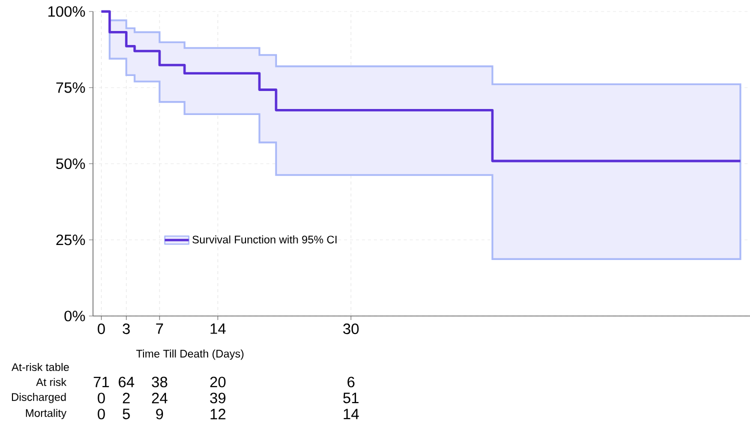 This screenshot has width=750, height=427. What do you see at coordinates (39, 398) in the screenshot?
I see `text: Discharged` at bounding box center [39, 398].